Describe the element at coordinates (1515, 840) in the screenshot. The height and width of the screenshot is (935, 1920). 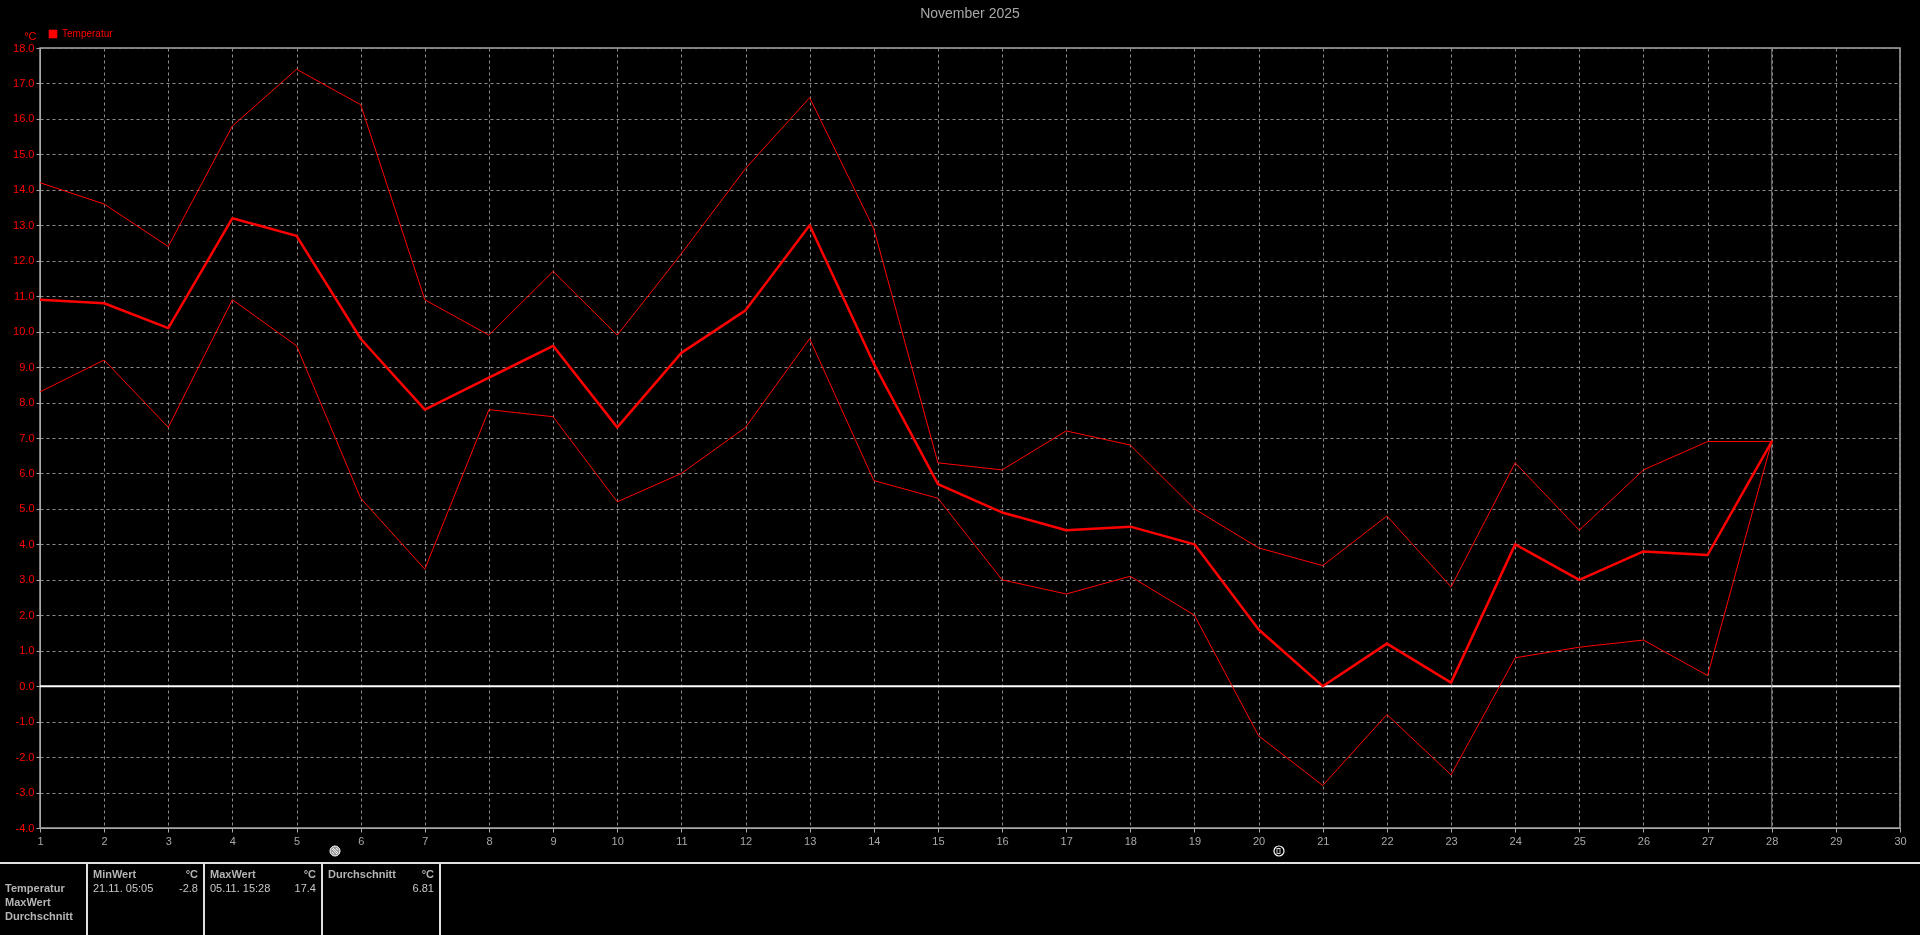
I see `x-tick-label: 24` at that location.